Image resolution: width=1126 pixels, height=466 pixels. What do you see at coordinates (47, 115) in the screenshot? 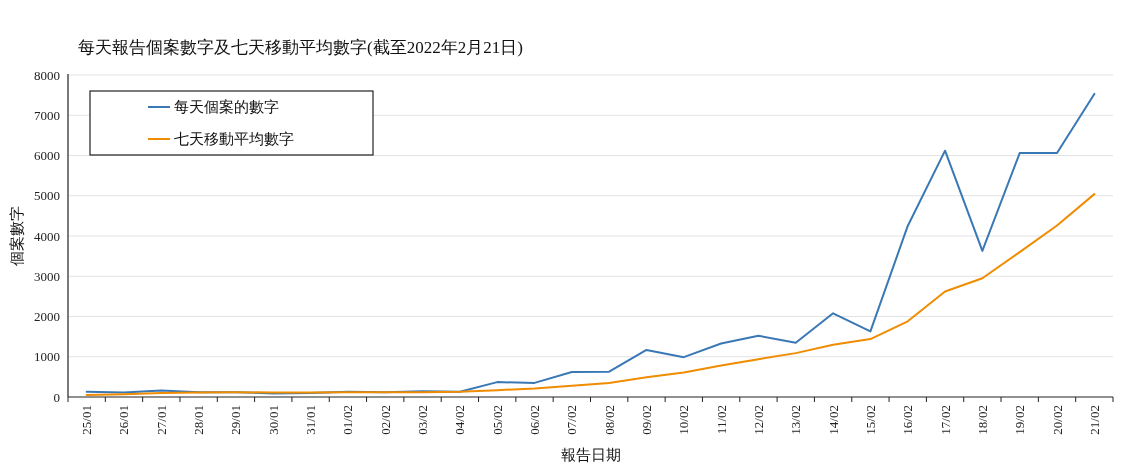
I see `y-tick-label: 7000` at bounding box center [47, 115].